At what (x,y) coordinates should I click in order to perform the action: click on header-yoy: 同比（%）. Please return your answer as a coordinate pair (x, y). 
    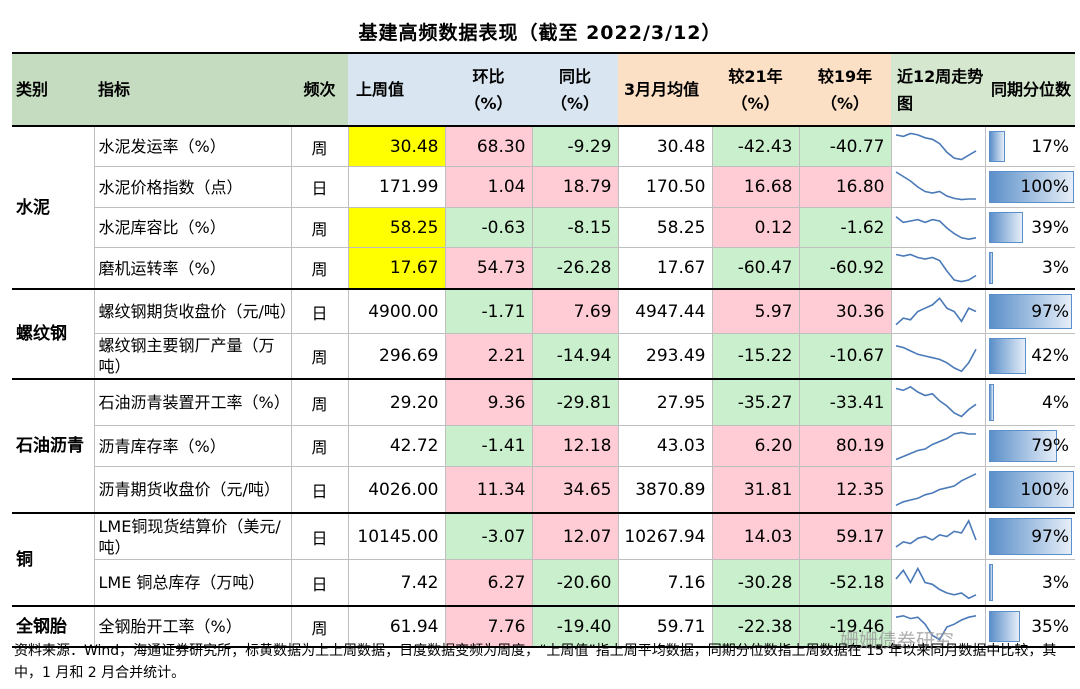
    Looking at the image, I should click on (575, 89).